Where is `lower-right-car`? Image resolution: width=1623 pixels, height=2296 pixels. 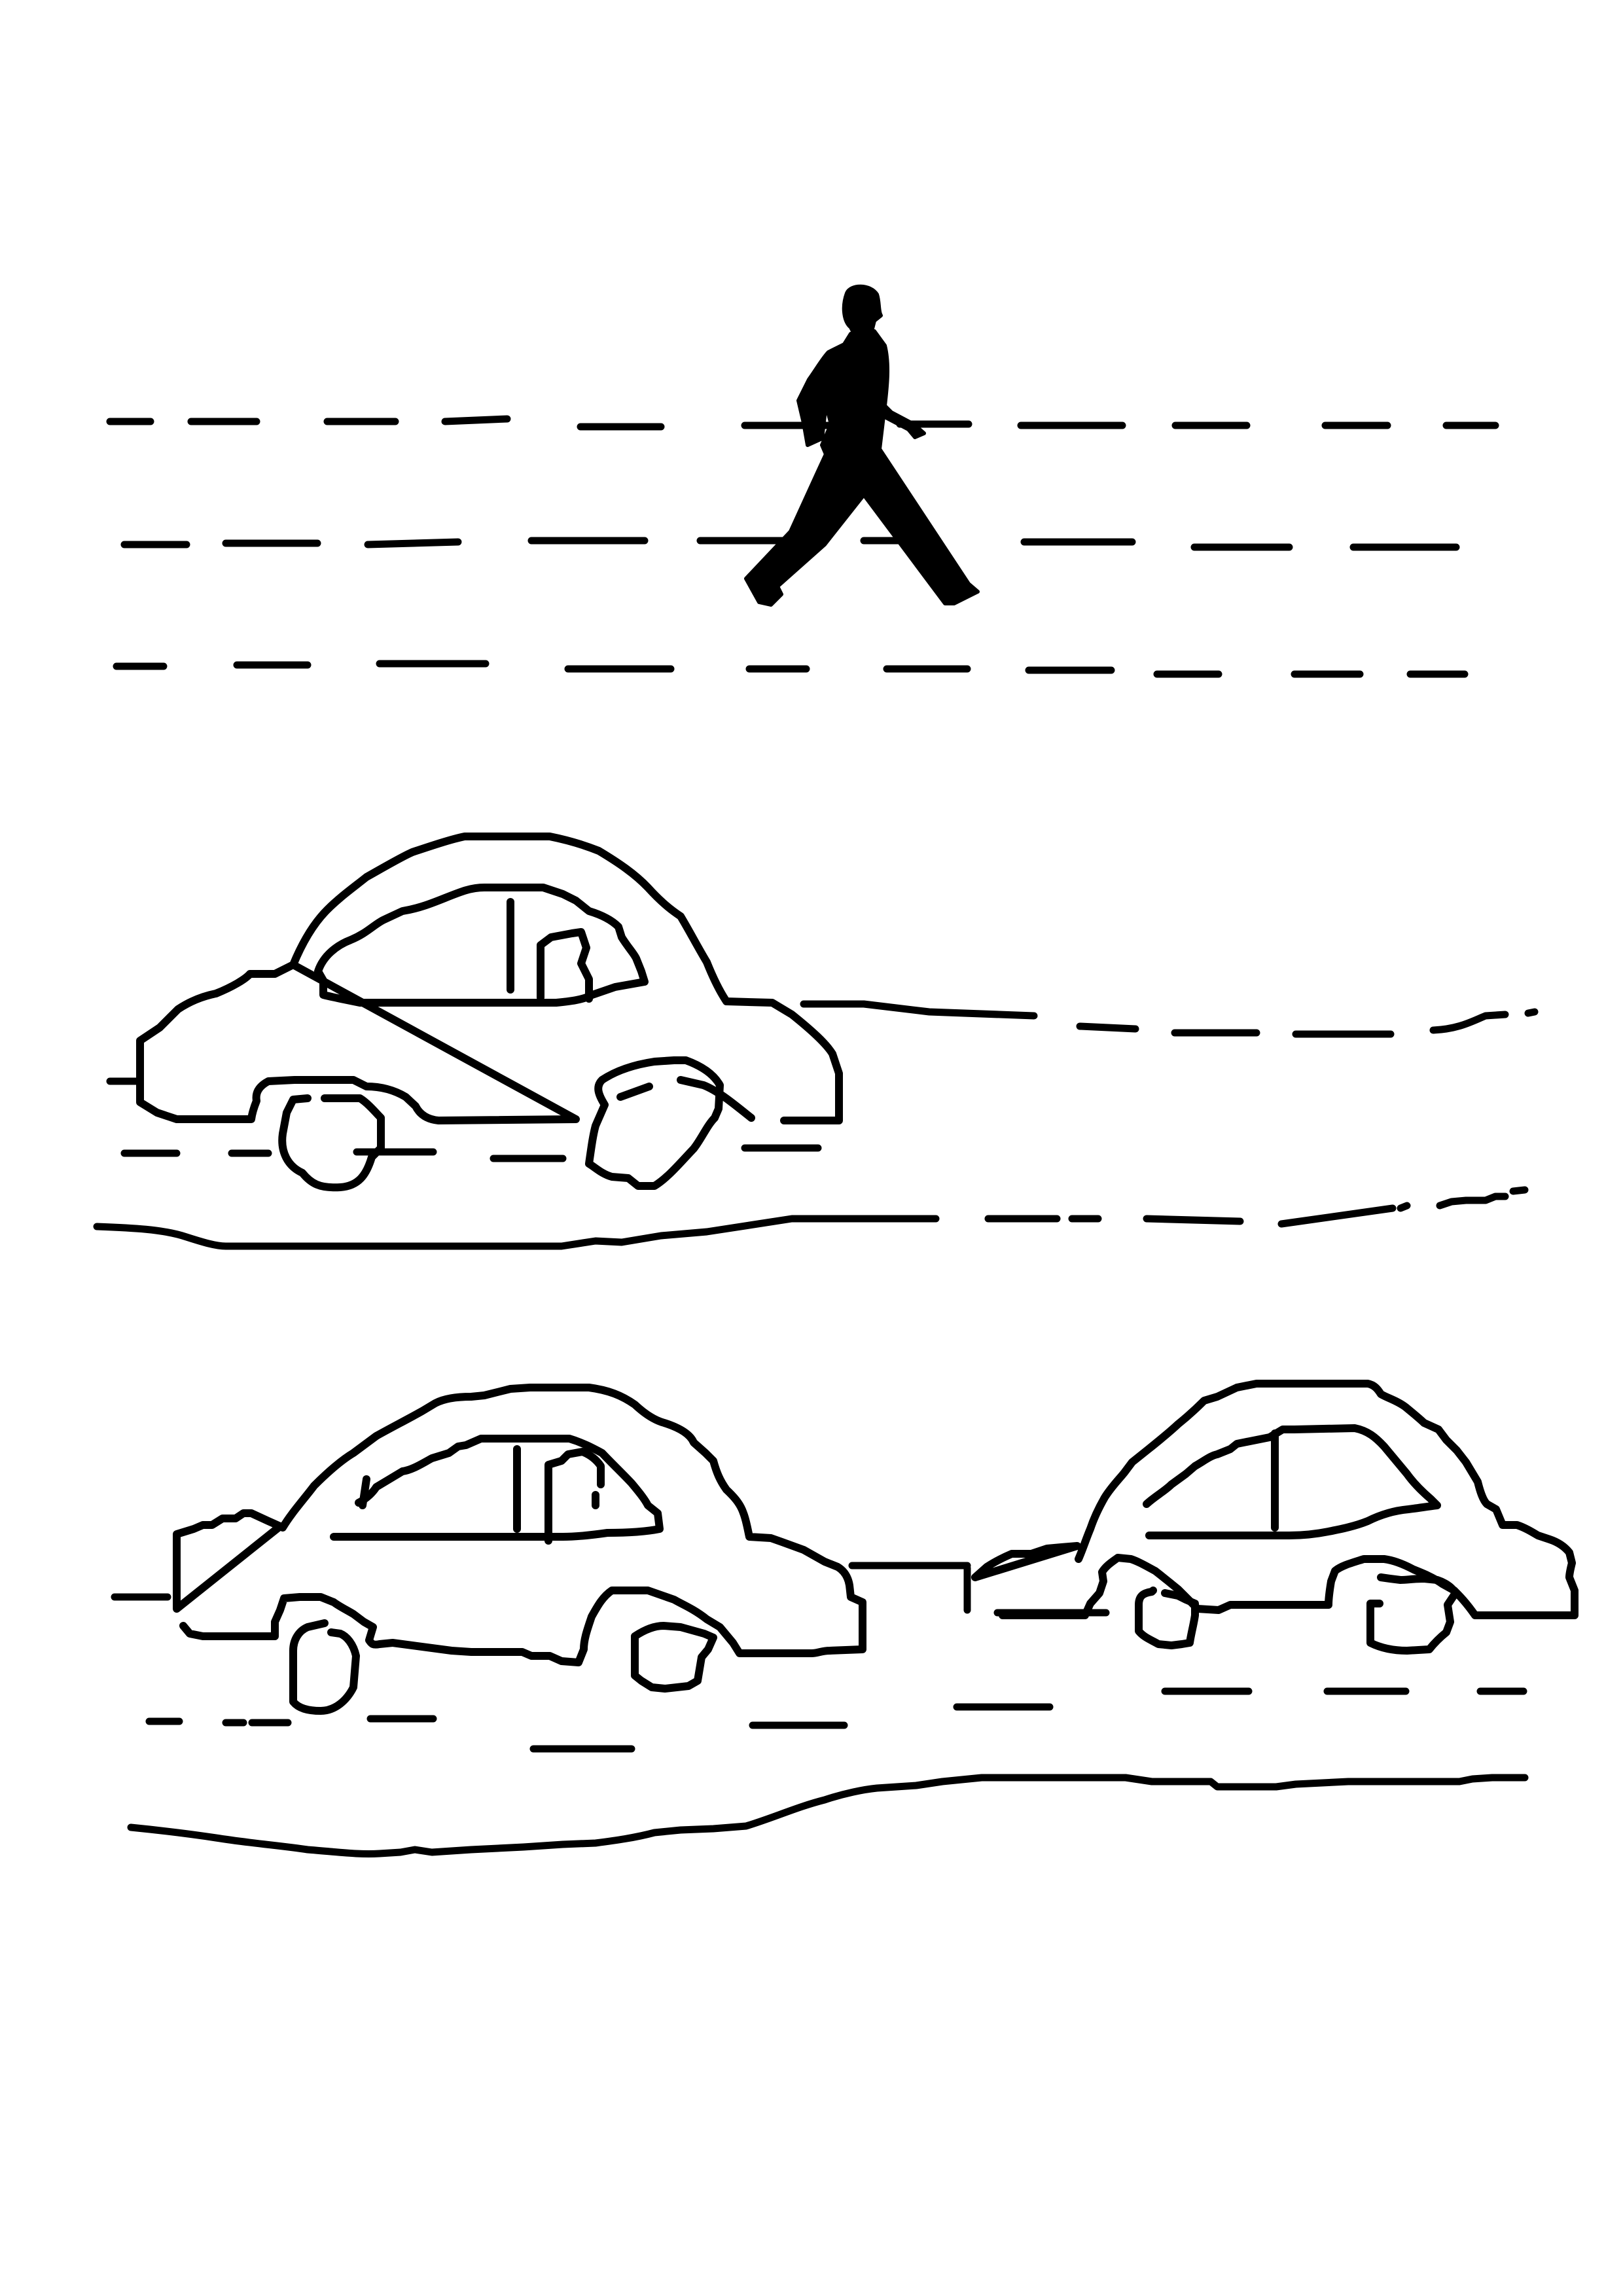 lower-right-car is located at coordinates (1274, 1517).